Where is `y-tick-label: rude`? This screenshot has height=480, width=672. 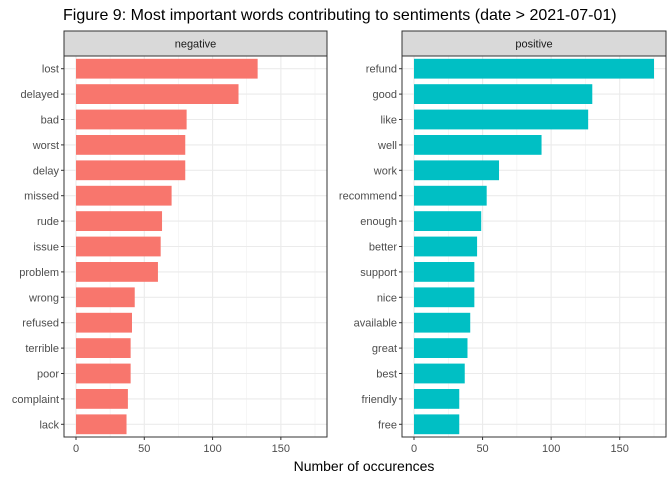 y-tick-label: rude is located at coordinates (48, 222).